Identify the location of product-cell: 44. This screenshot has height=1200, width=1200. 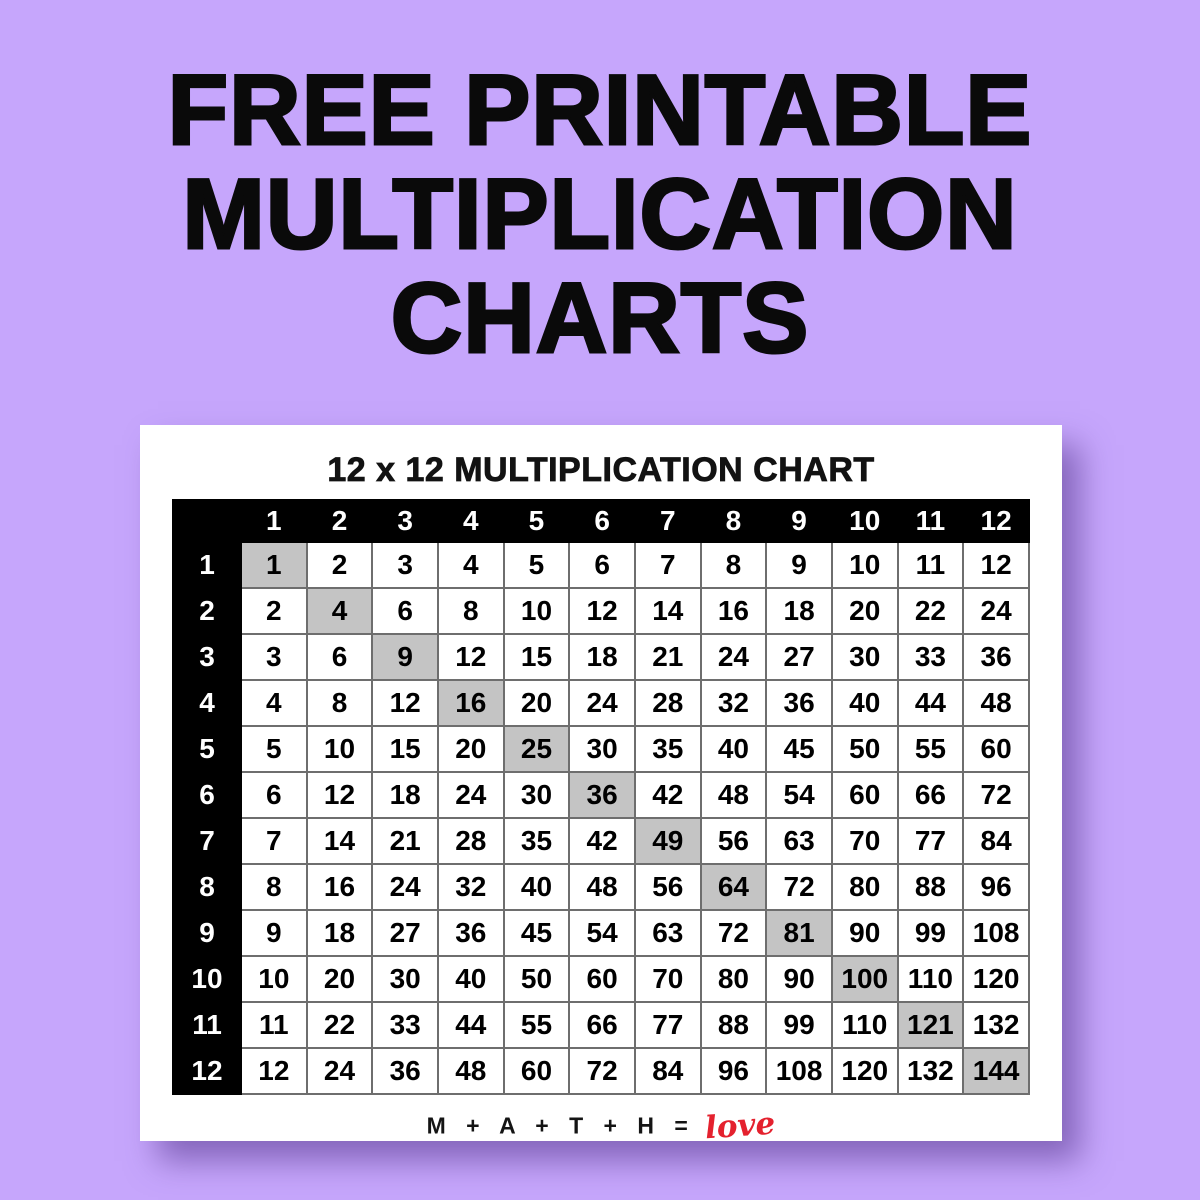
(470, 1025).